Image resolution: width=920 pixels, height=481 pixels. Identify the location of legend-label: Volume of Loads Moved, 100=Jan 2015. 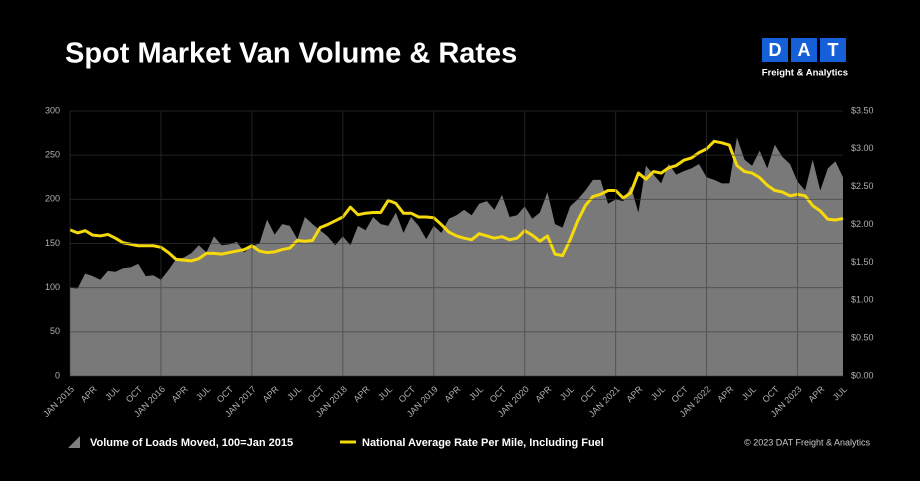
(191, 443).